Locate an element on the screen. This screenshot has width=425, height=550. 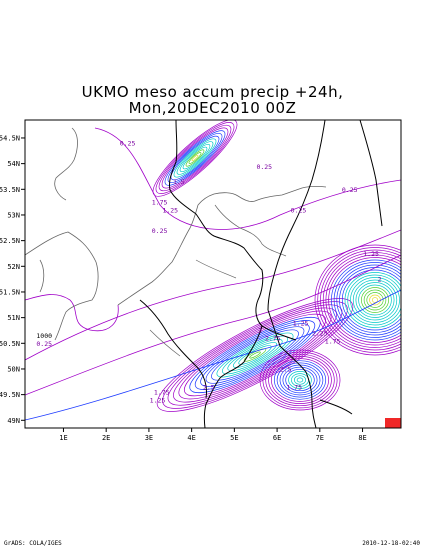
y-tick-label: 50.5N is located at coordinates (10, 344).